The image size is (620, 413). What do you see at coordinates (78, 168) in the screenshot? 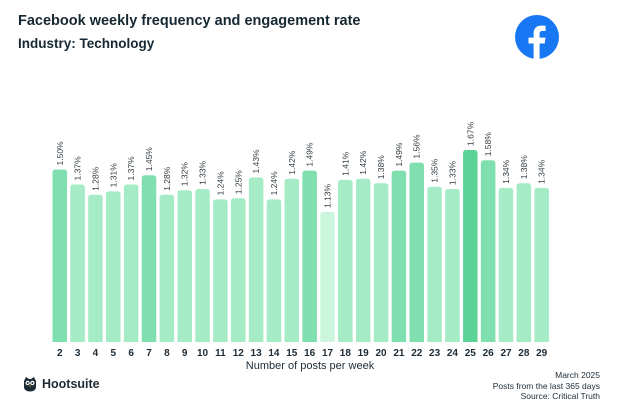
I see `data-label-3: 1.37%` at bounding box center [78, 168].